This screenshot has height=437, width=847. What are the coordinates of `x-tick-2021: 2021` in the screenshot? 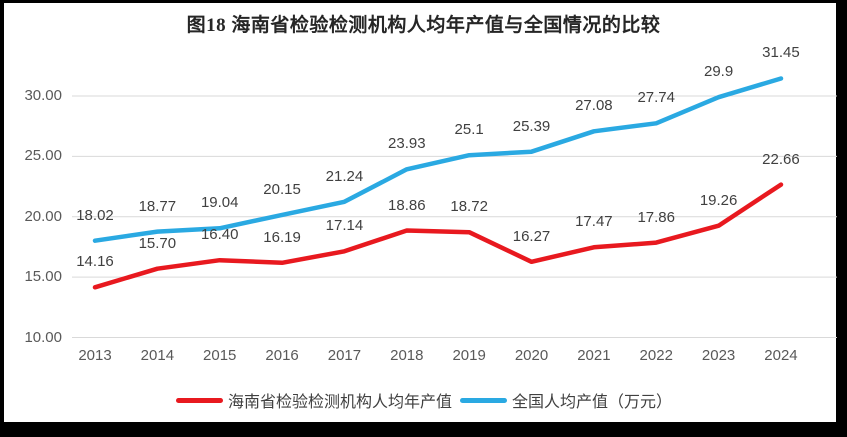 It's located at (594, 355).